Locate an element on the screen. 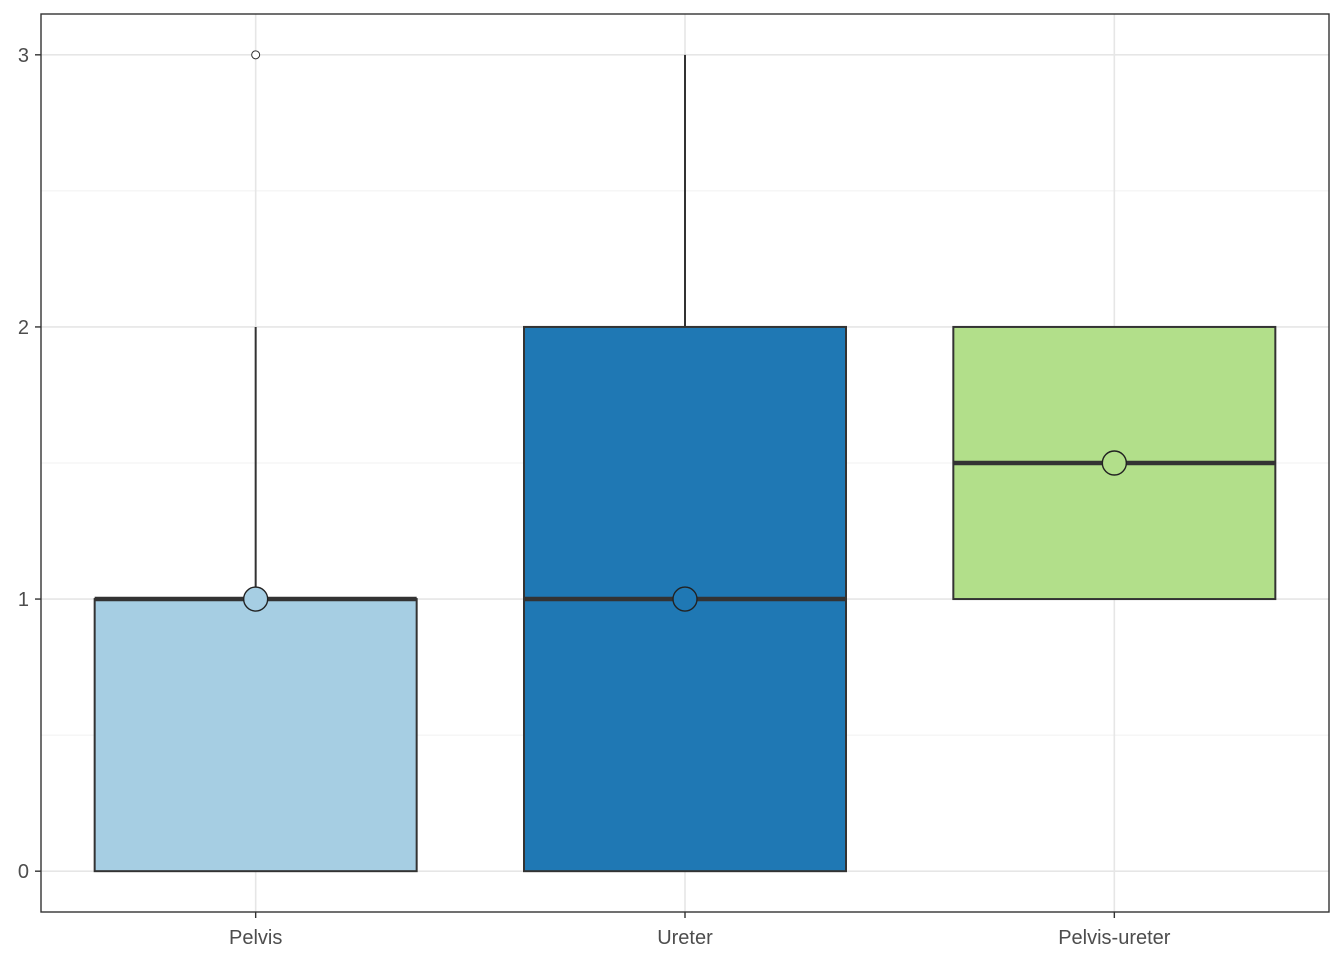 Image resolution: width=1344 pixels, height=960 pixels. outlier-point is located at coordinates (256, 55).